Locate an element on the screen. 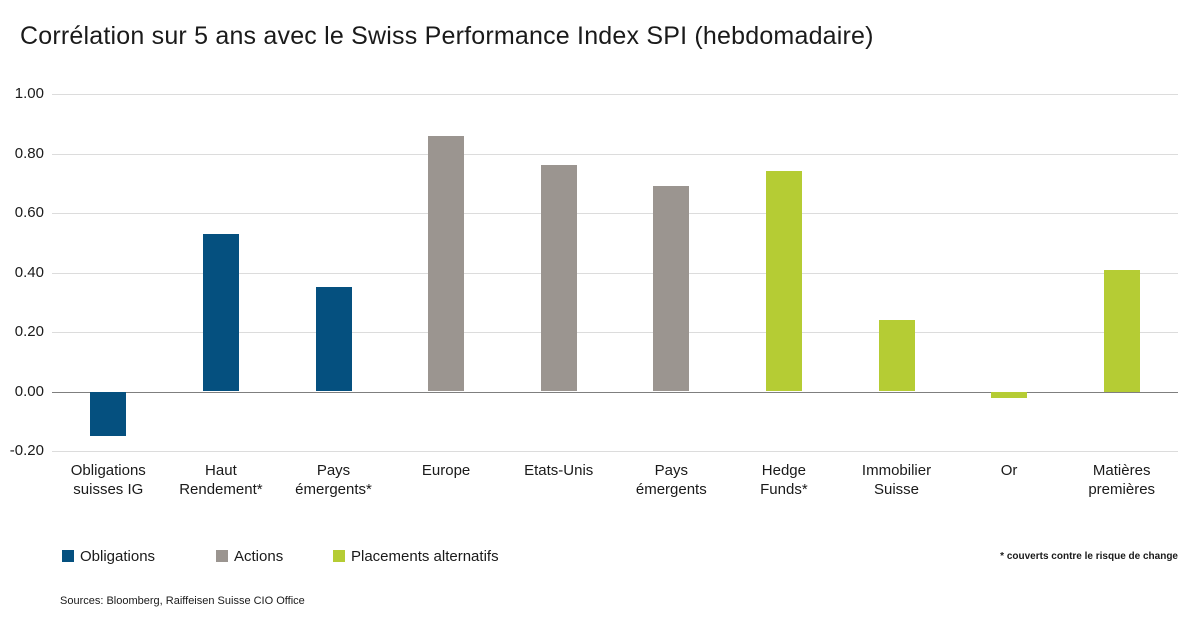 The image size is (1200, 628). legend-label-alternatifs: Placements alternatifs is located at coordinates (425, 556).